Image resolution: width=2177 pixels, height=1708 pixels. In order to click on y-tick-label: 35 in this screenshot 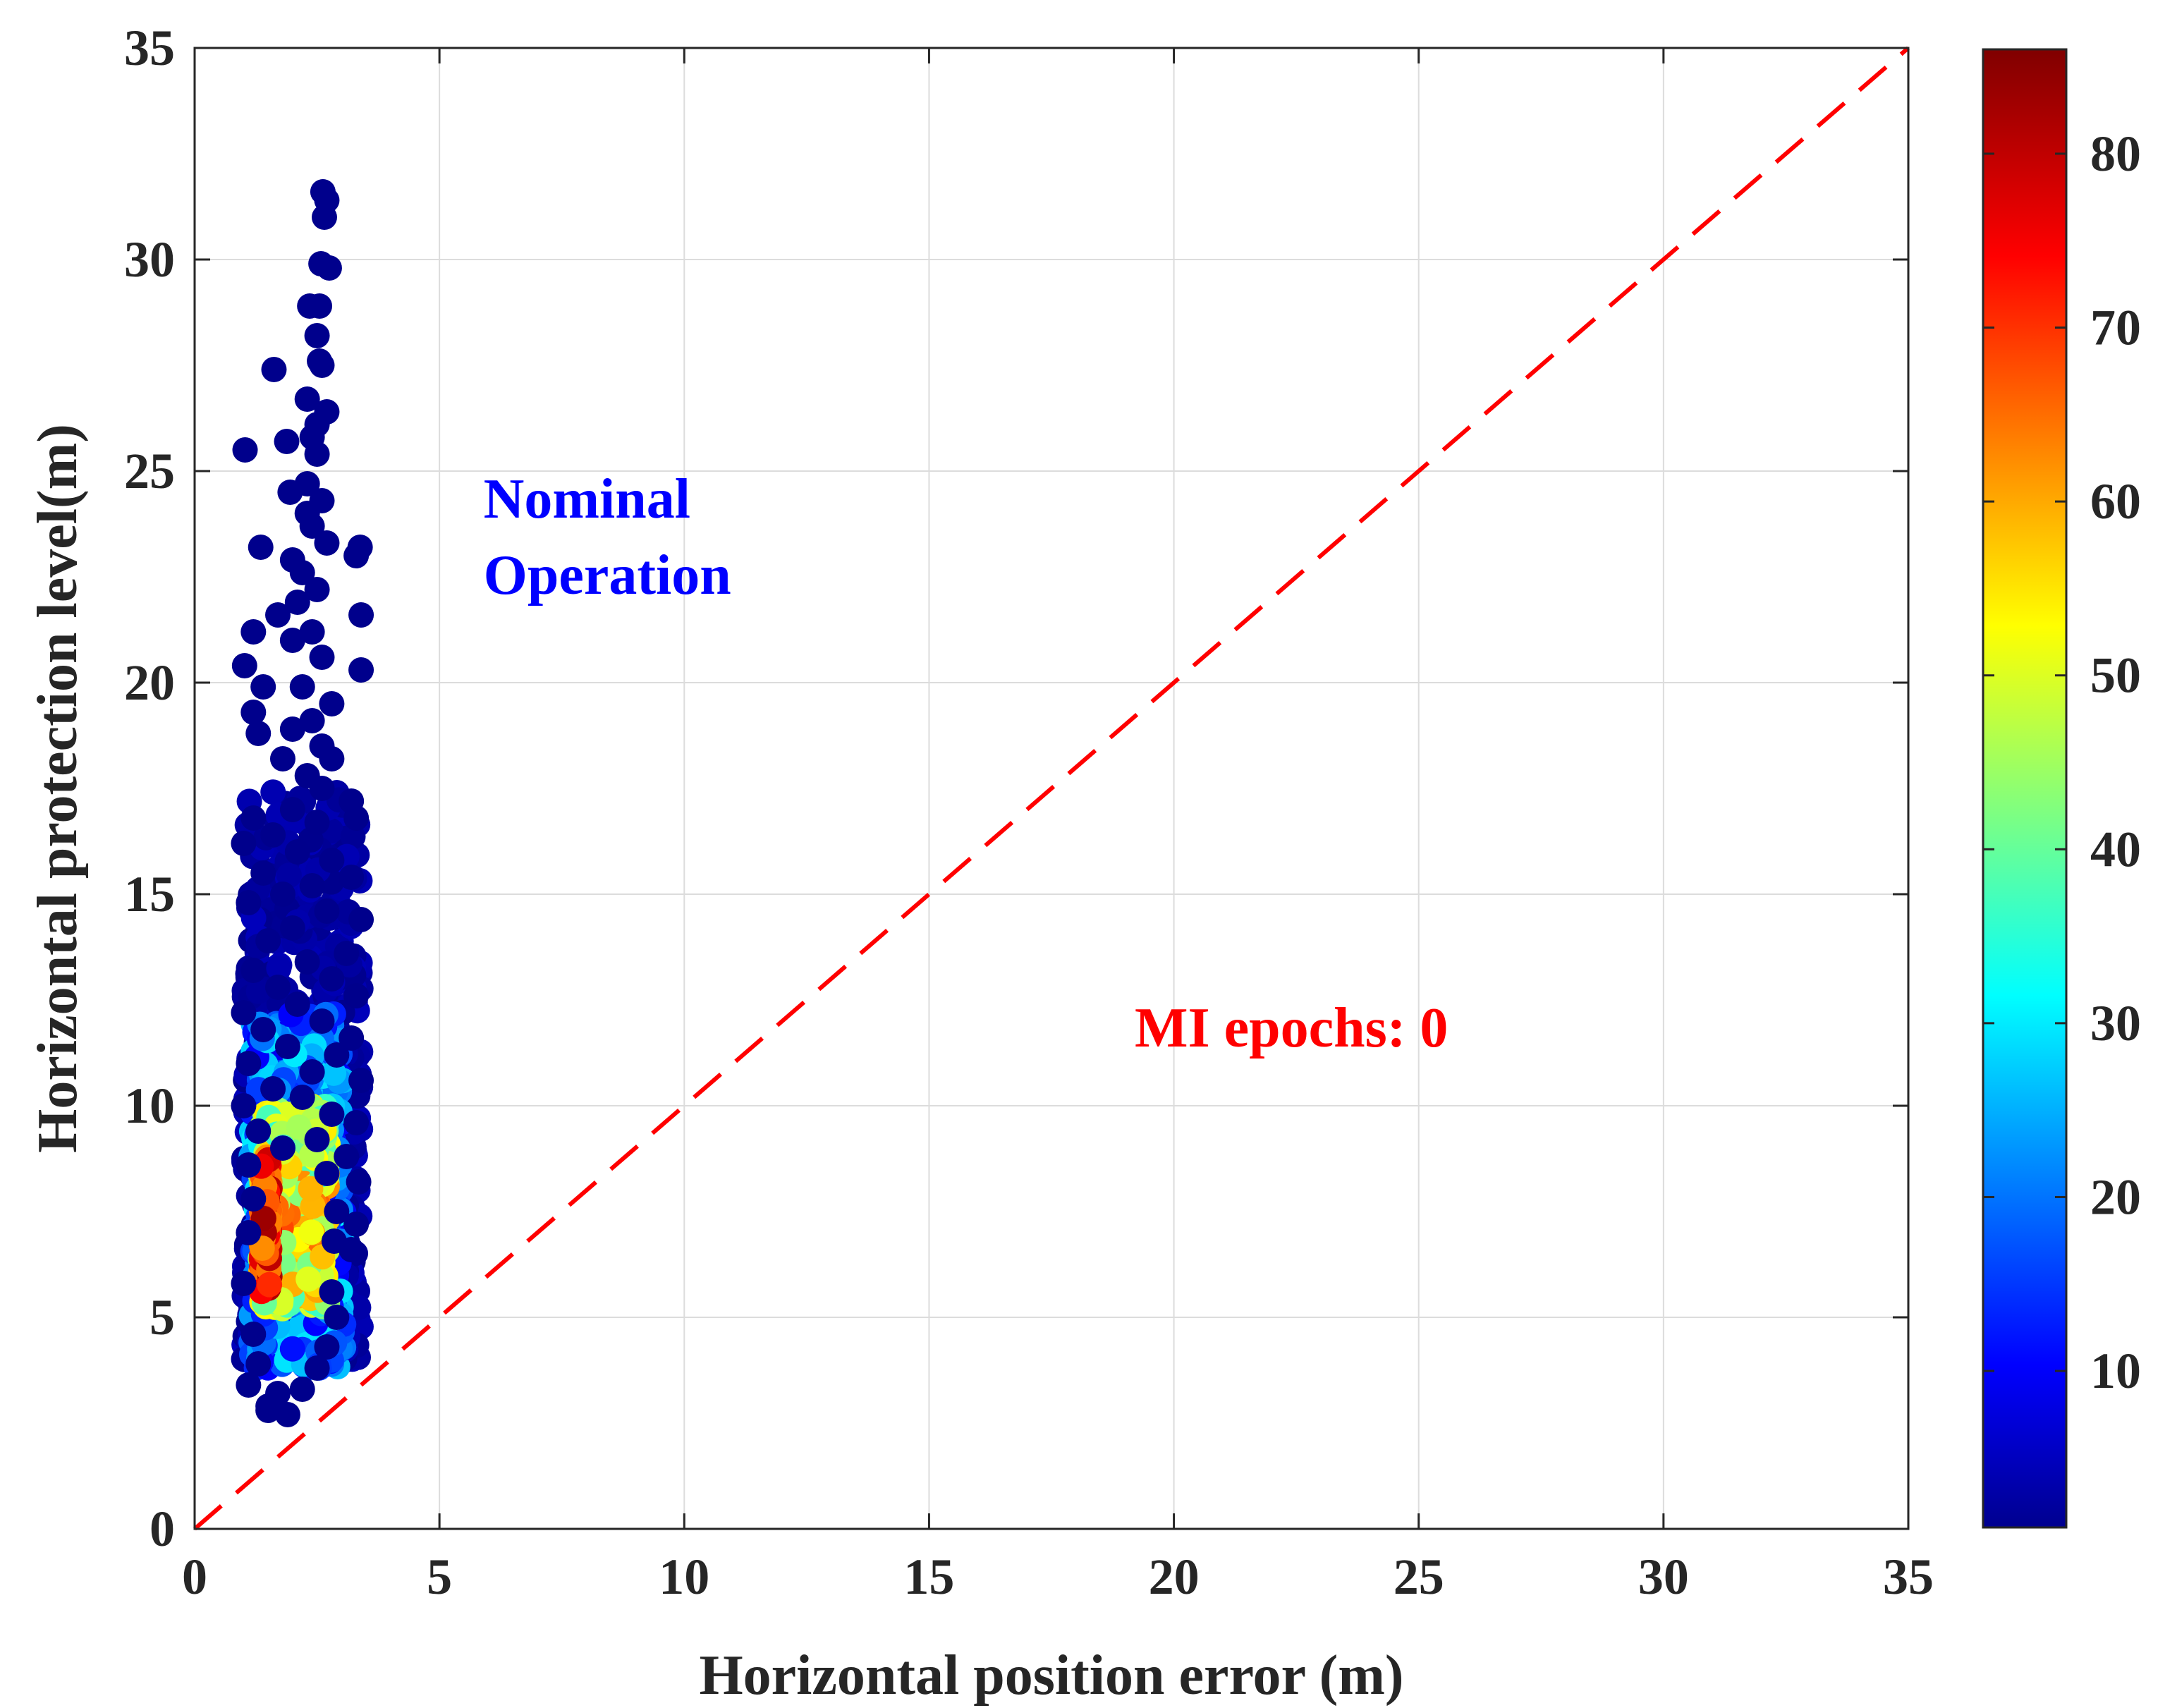, I will do `click(149, 48)`.